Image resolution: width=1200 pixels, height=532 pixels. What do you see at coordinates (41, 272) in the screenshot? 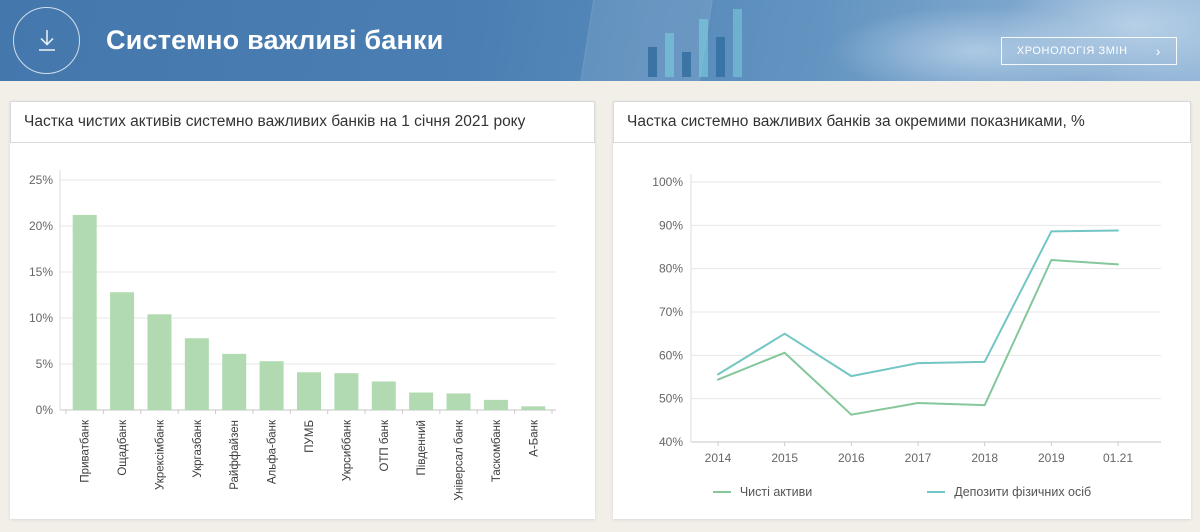
I see `y-axis-tick-label: 15%` at bounding box center [41, 272].